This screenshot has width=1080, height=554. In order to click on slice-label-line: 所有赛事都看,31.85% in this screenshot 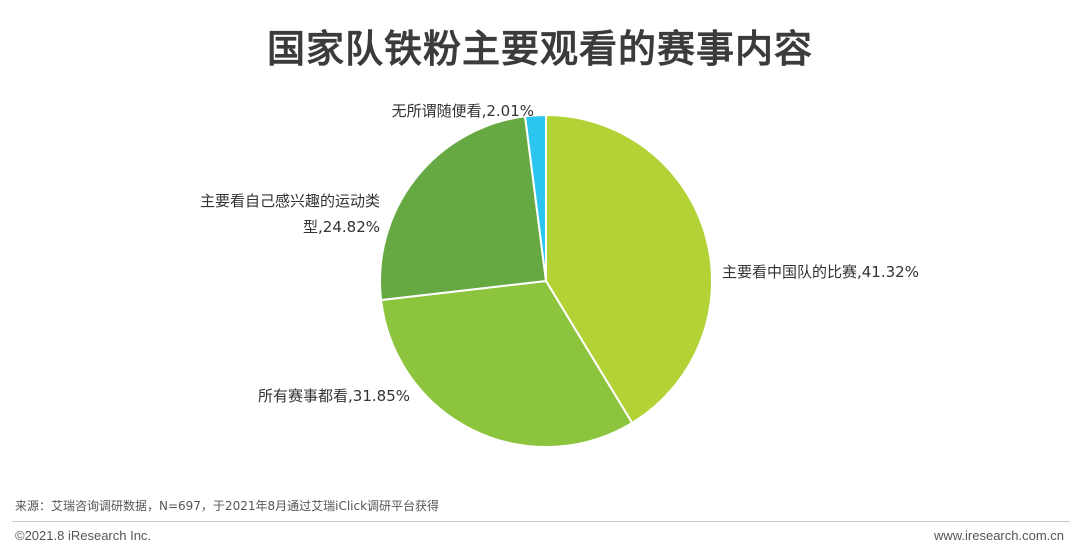, I will do `click(334, 396)`.